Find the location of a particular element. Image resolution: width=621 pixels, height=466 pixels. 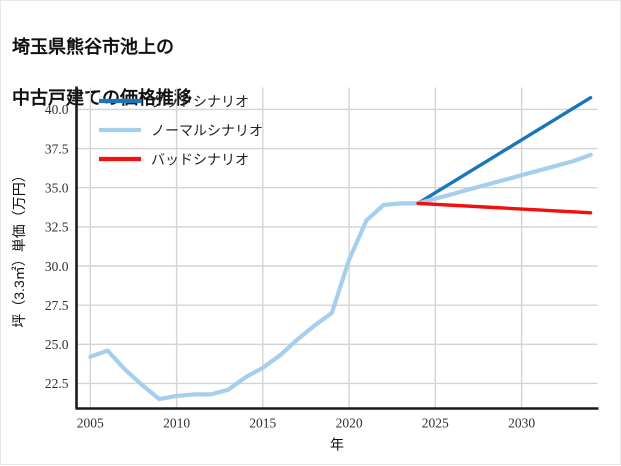

y-tick-label: 32.5 is located at coordinates (57, 227).